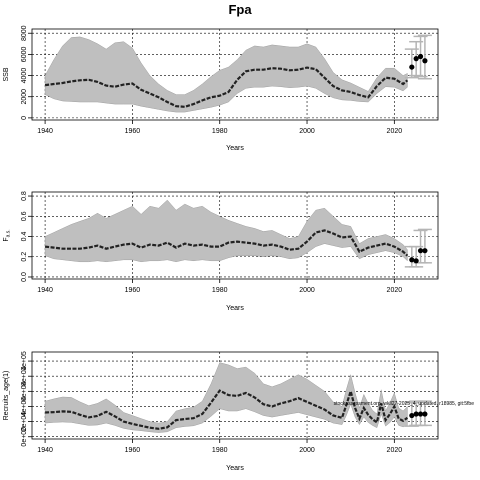 This screenshot has width=480, height=480. I want to click on y-axis-label-subscript: a.s., so click(9, 233).